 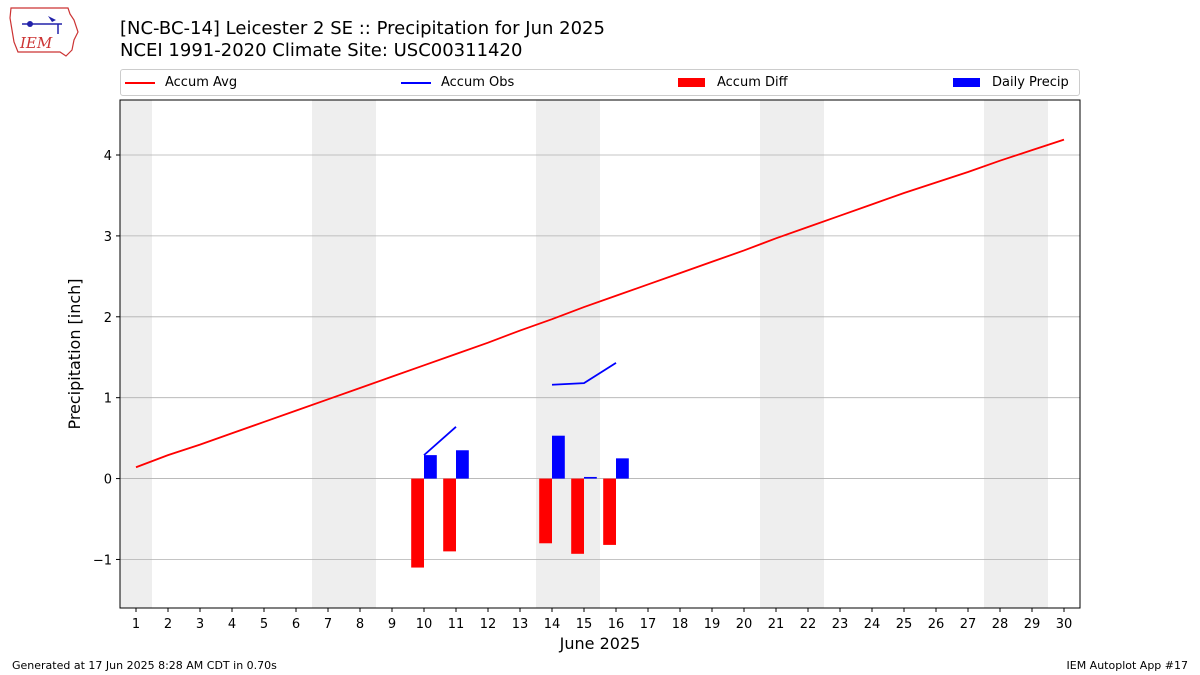 What do you see at coordinates (968, 624) in the screenshot?
I see `x-tick-label: 27` at bounding box center [968, 624].